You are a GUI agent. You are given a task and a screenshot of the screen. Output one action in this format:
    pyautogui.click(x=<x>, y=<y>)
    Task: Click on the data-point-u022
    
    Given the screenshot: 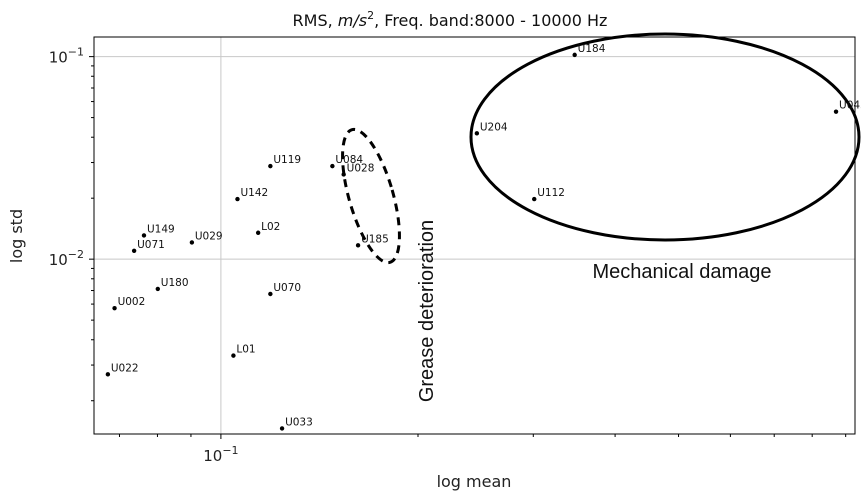 What is the action you would take?
    pyautogui.click(x=108, y=374)
    